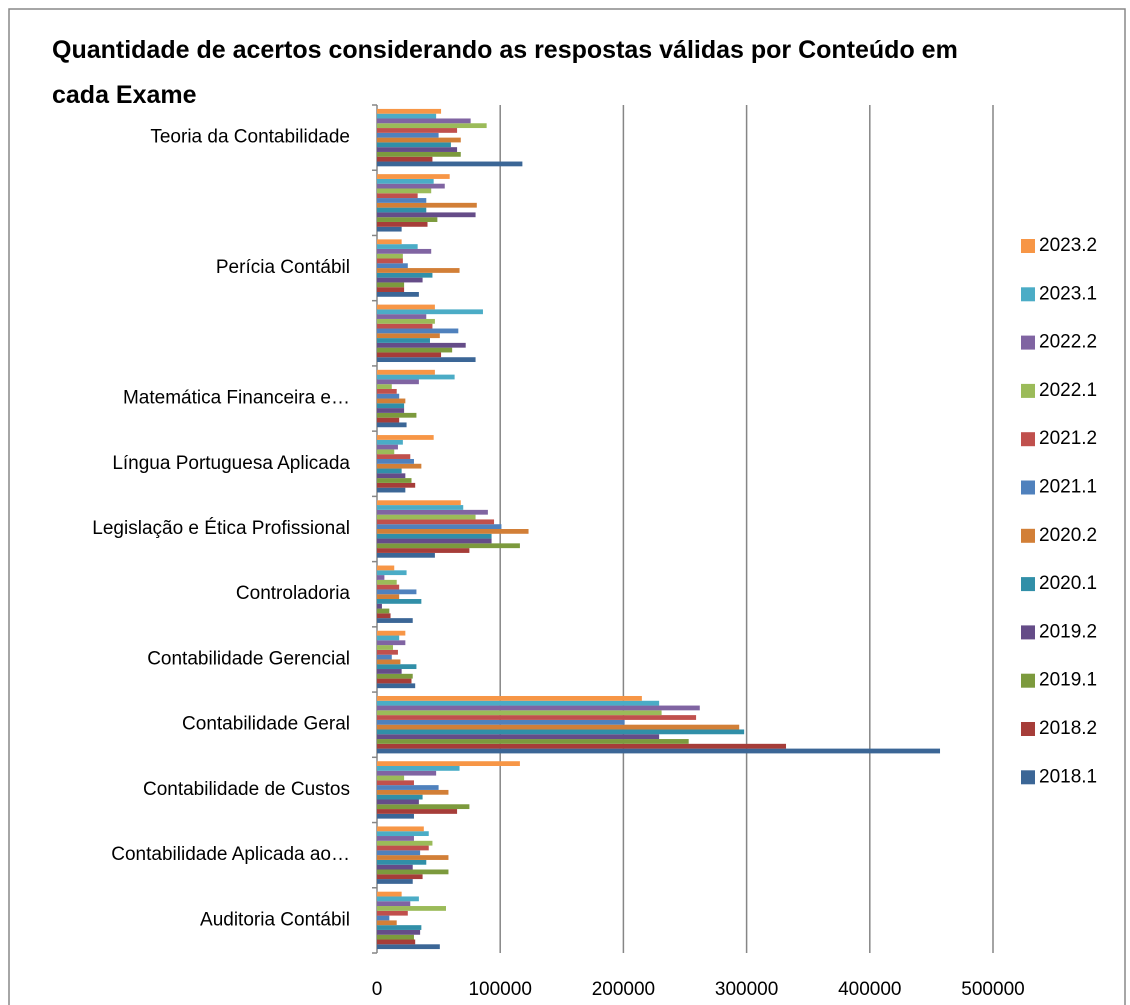  What do you see at coordinates (992, 989) in the screenshot?
I see `x-tick-label: 500000` at bounding box center [992, 989].